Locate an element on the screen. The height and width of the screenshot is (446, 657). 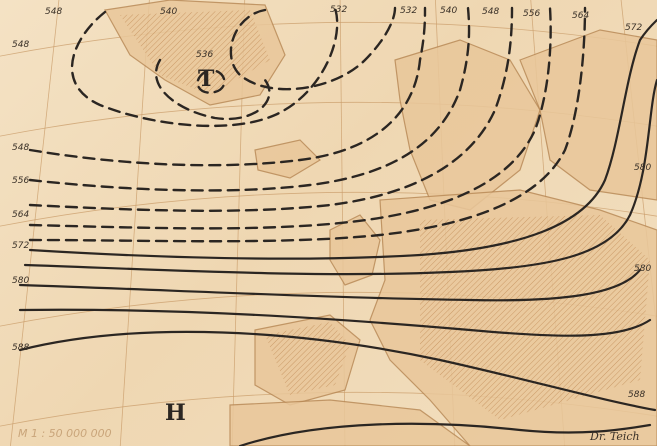
scandinavia is located at coordinates (467, 125).